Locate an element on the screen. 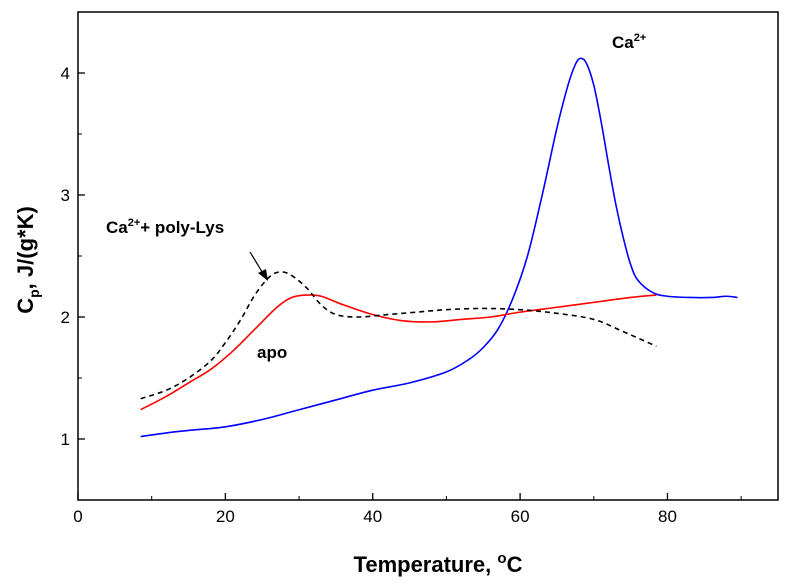  x-tick-label: 80 is located at coordinates (667, 516).